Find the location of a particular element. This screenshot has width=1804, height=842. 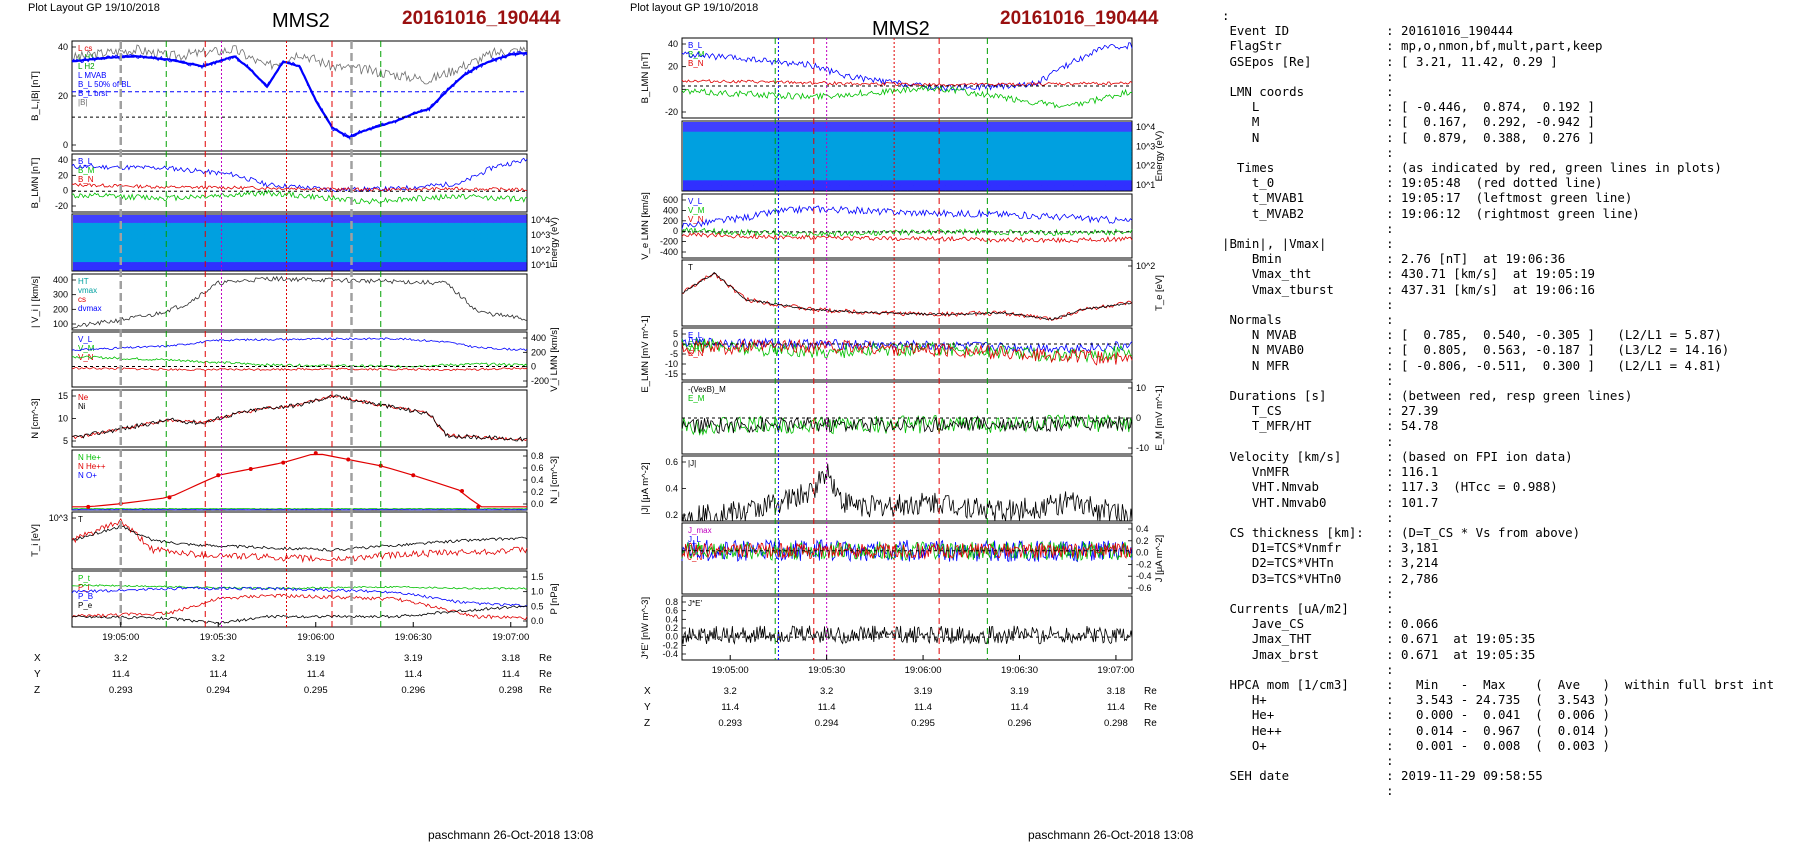

y-tick-label: -20 is located at coordinates (671, 112).